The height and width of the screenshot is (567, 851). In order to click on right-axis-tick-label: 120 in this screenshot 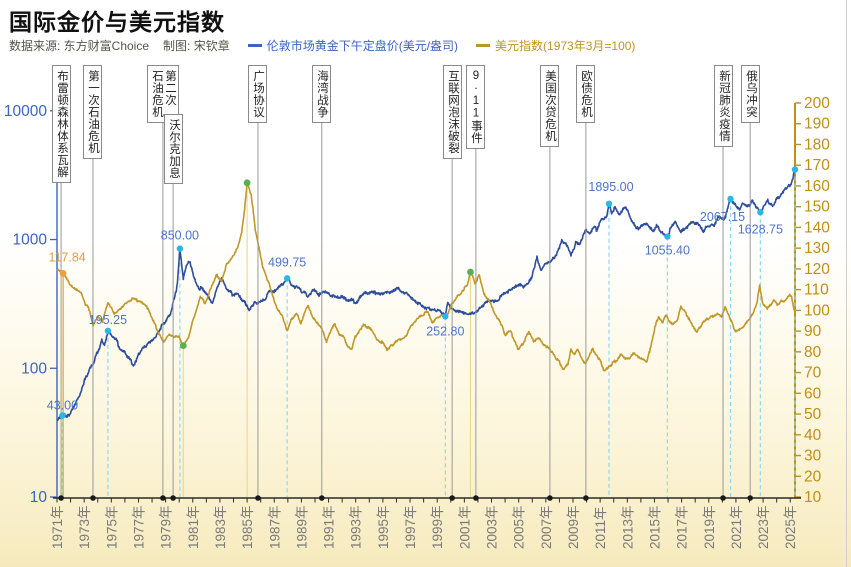, I will do `click(817, 269)`.